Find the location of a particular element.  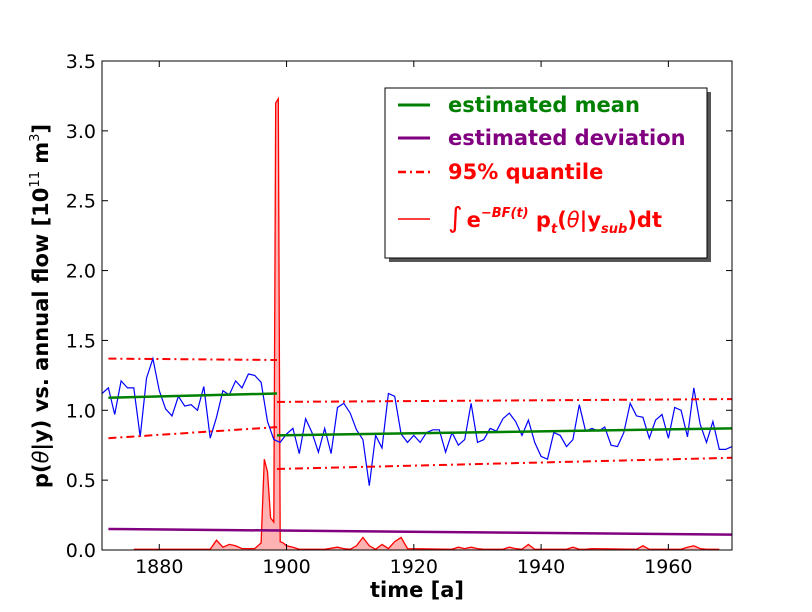

y-tick-label: 0.0 is located at coordinates (81, 551).